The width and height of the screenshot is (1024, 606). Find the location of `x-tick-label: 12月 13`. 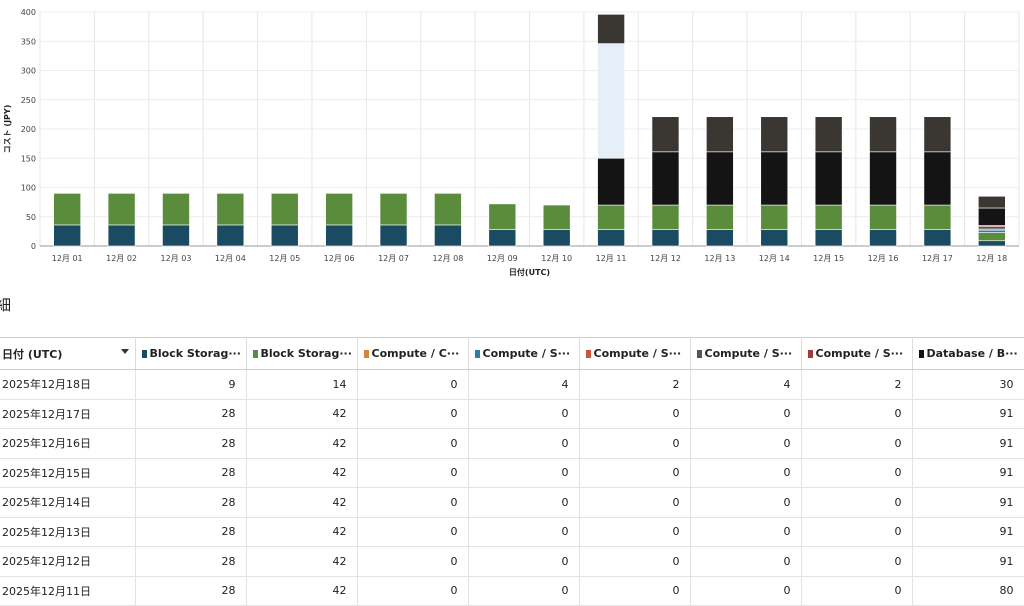

x-tick-label: 12月 13 is located at coordinates (719, 258).